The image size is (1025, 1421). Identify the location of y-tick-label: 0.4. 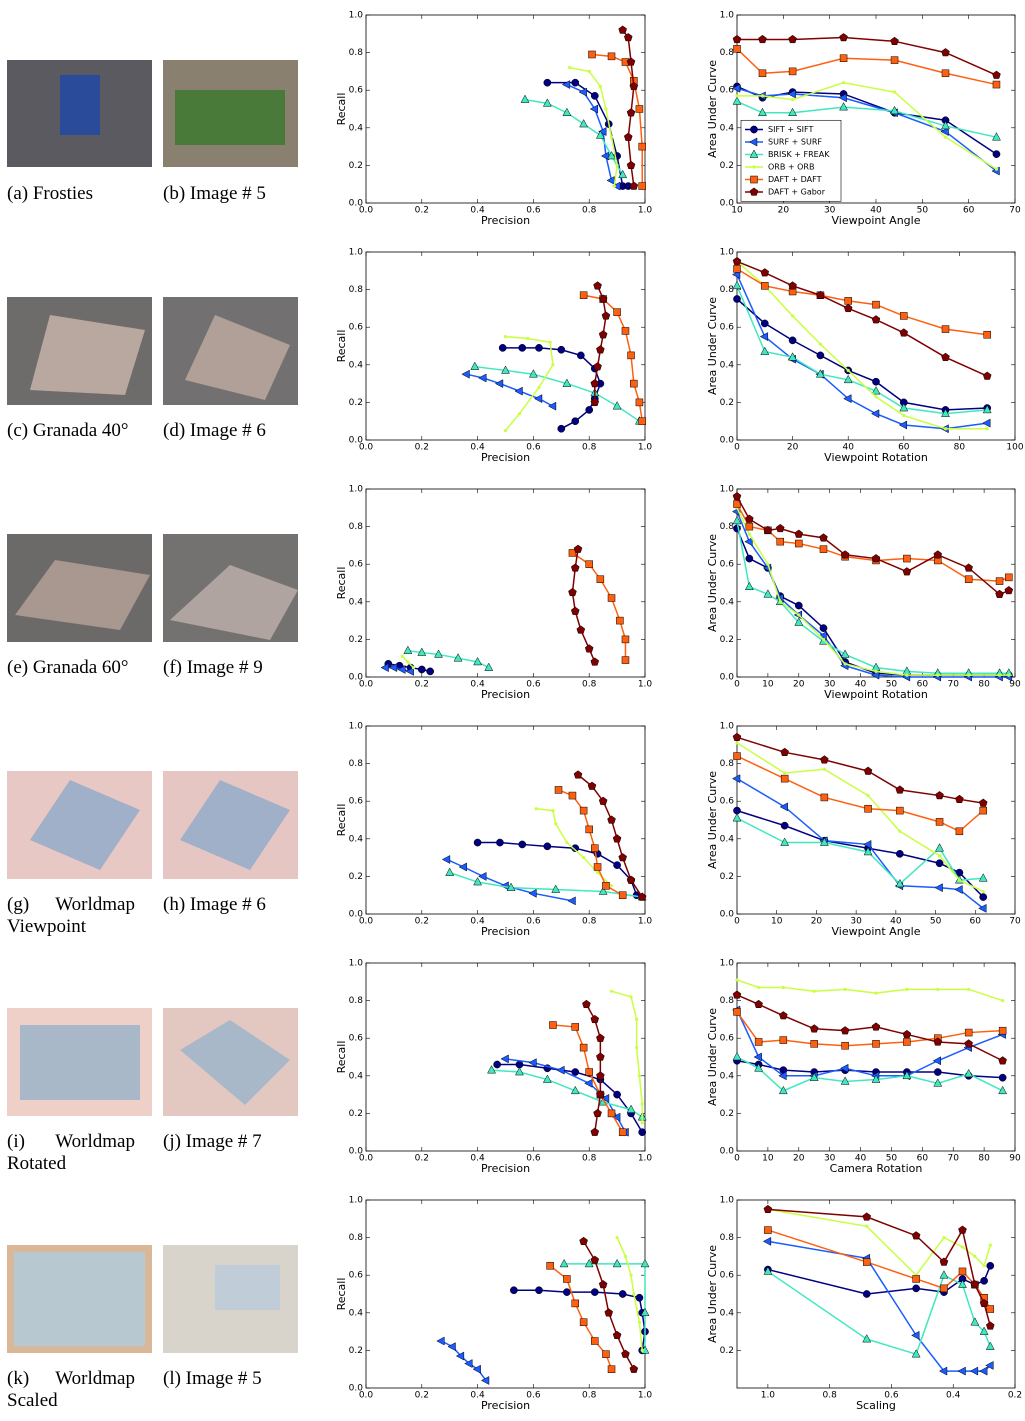
(727, 128).